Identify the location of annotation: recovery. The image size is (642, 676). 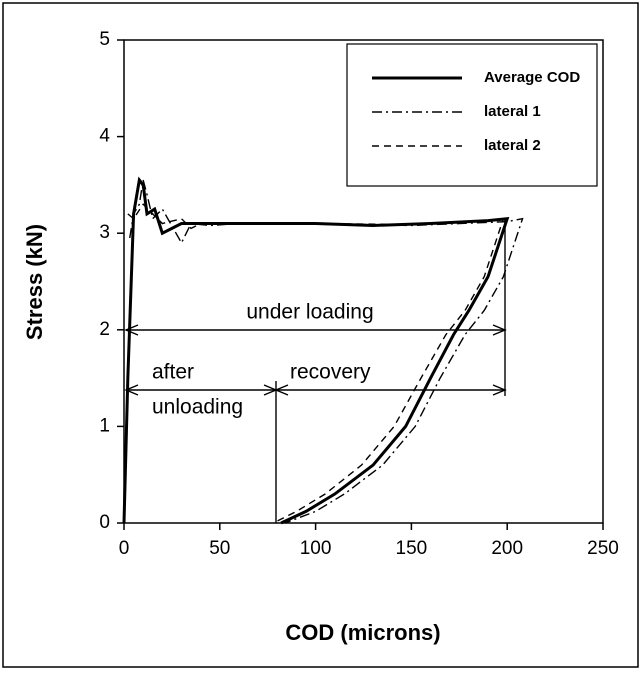
(330, 372).